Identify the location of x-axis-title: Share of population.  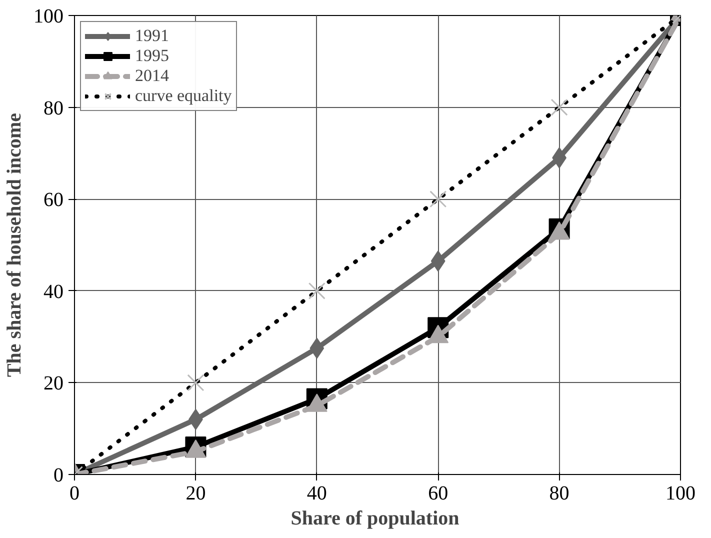
(375, 519).